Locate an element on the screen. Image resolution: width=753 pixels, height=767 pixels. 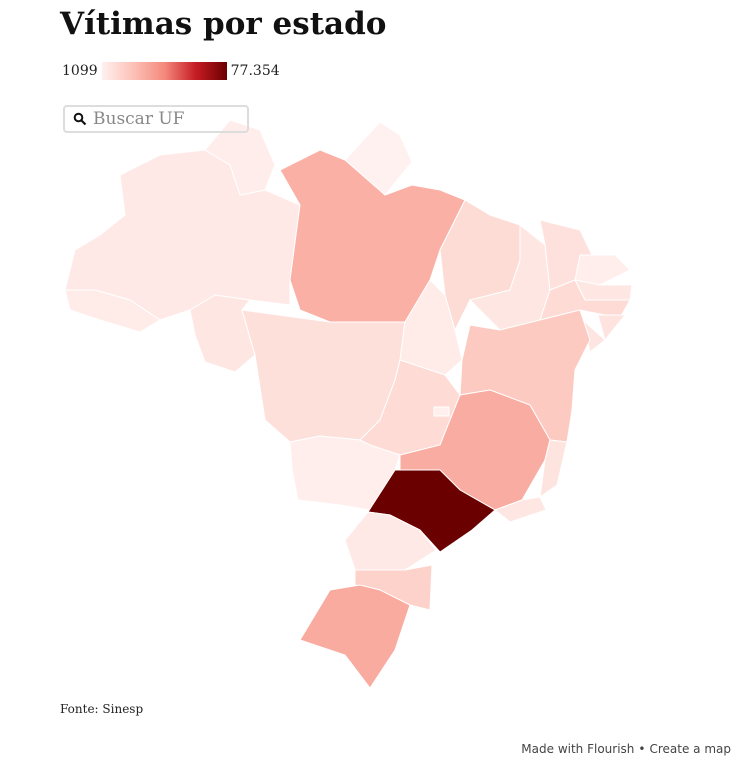
create-link: Create a map is located at coordinates (690, 749).